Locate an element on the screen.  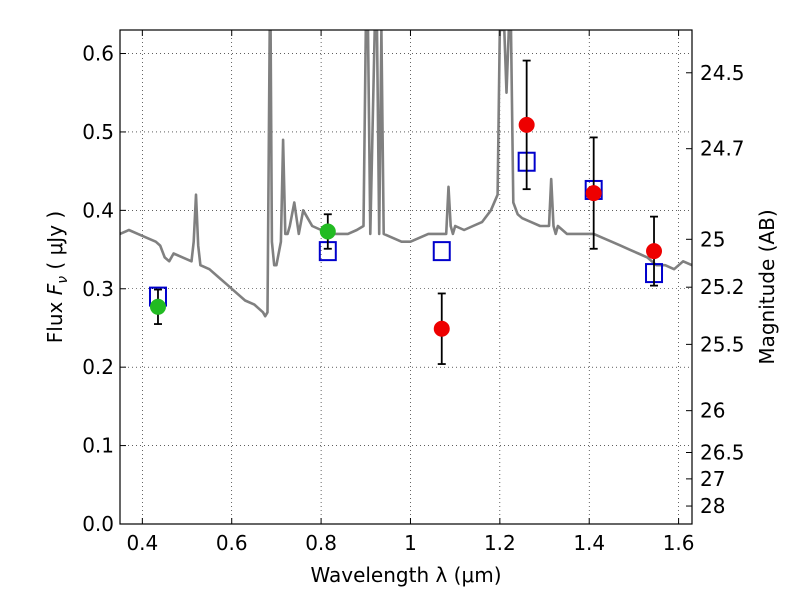
y2-tick-label: 24.7 is located at coordinates (722, 149).